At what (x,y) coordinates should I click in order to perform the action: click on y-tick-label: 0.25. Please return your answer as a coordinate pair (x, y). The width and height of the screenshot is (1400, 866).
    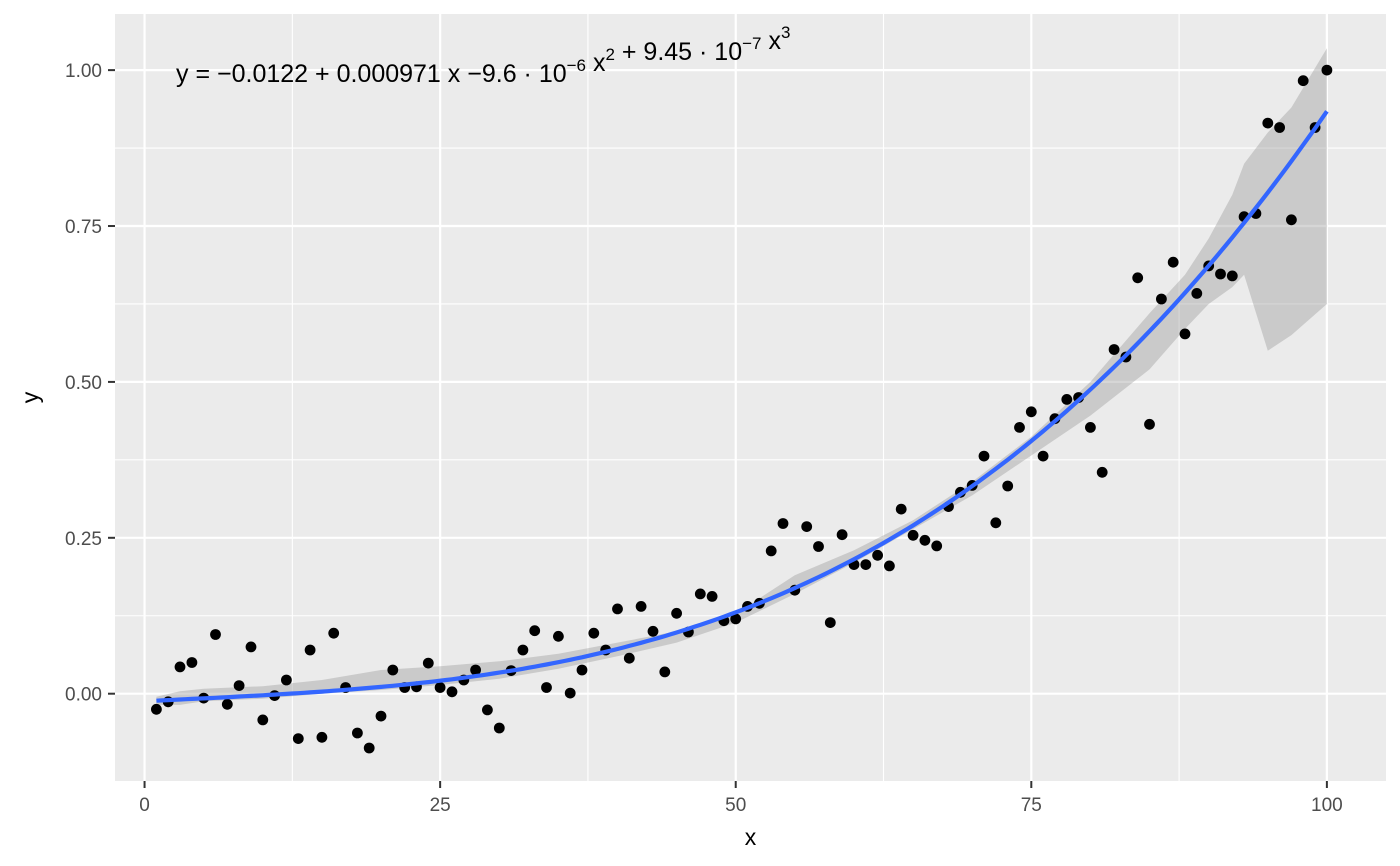
    Looking at the image, I should click on (83, 539).